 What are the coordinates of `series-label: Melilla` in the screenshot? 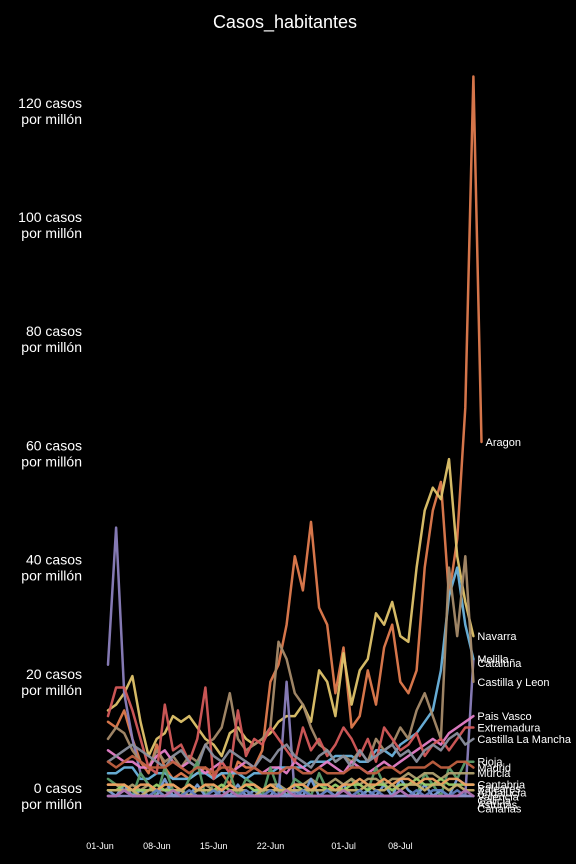 It's located at (493, 660).